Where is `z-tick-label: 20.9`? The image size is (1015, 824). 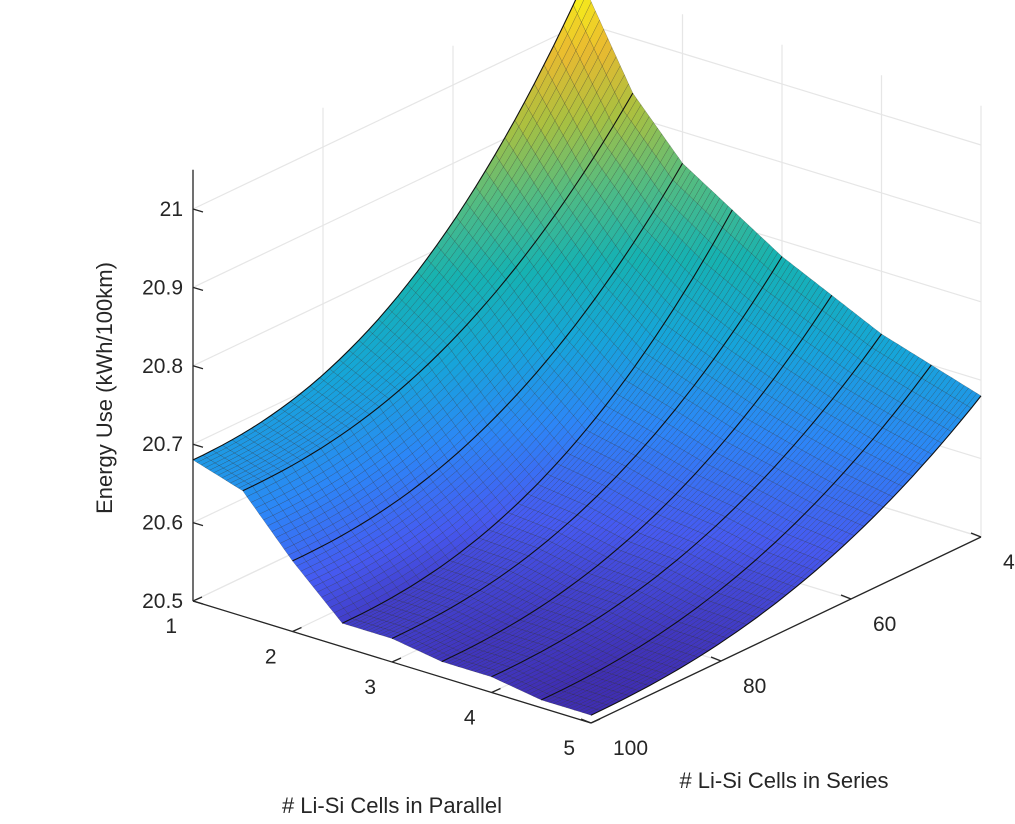
z-tick-label: 20.9 is located at coordinates (162, 287).